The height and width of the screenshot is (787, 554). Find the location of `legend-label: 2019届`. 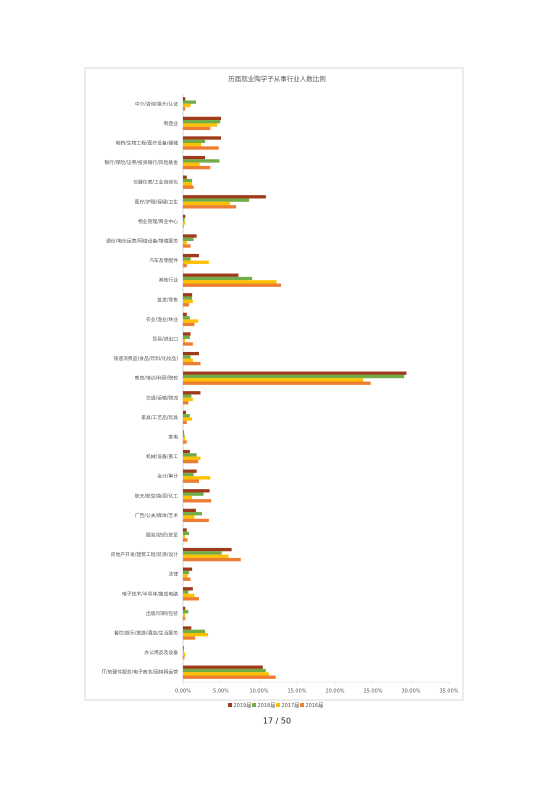

legend-label: 2019届 is located at coordinates (243, 706).